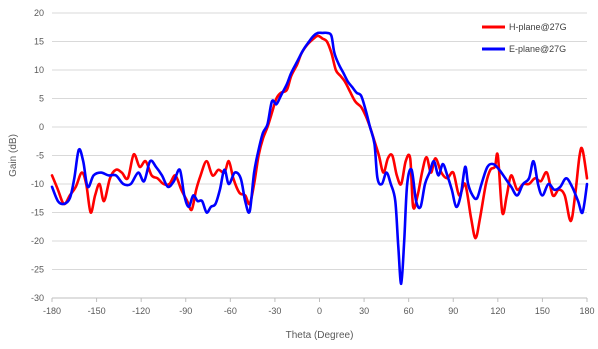 The width and height of the screenshot is (598, 349). What do you see at coordinates (37, 241) in the screenshot?
I see `y-tick-label: -20` at bounding box center [37, 241].